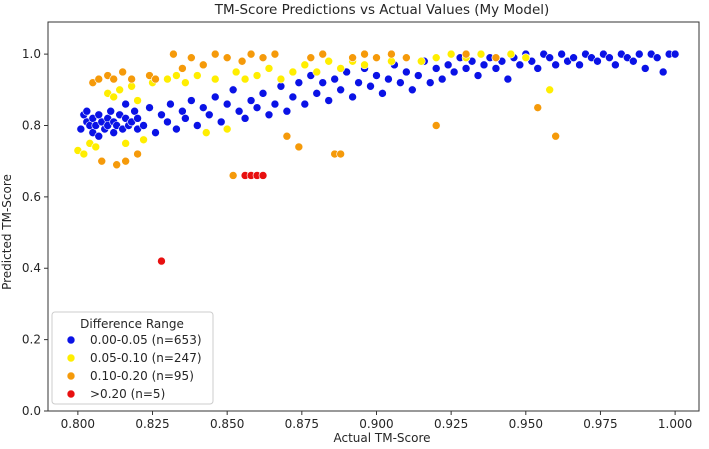 The image size is (709, 449). I want to click on x-tick-label: 0.950, so click(526, 424).